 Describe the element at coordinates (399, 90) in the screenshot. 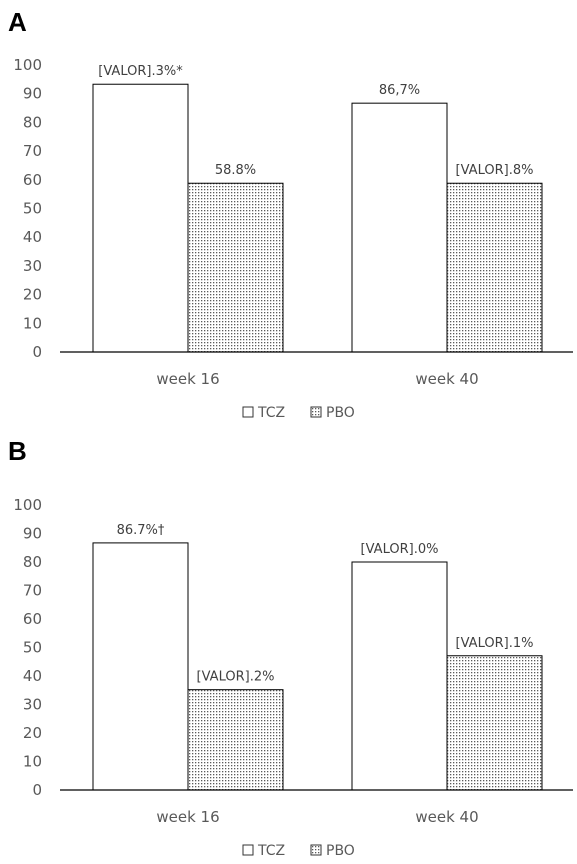

I see `data-label: 86,7%` at that location.